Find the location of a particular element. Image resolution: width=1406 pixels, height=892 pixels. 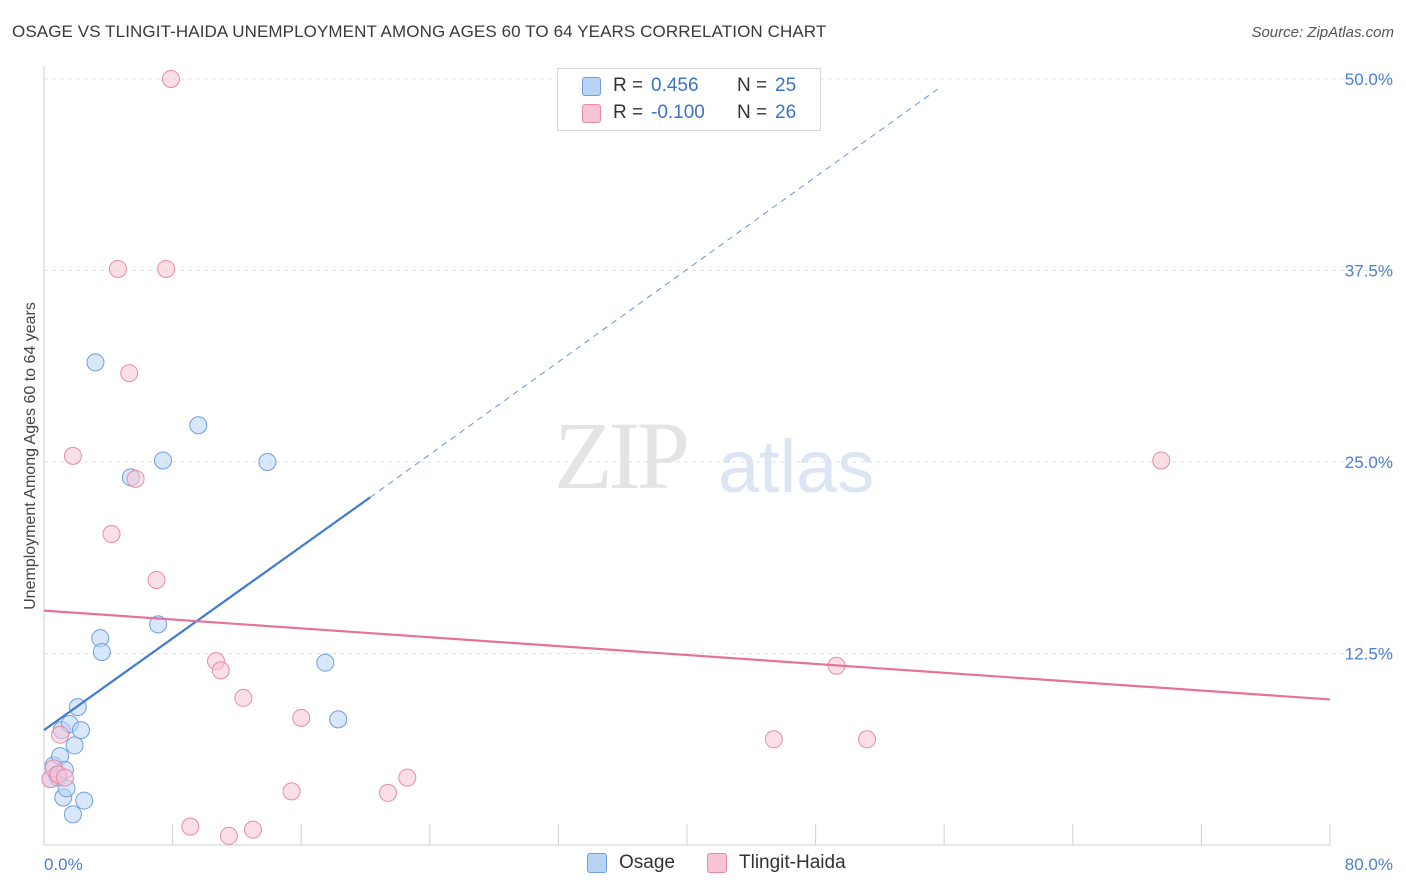

tlingit-legend-swatch is located at coordinates (717, 863).